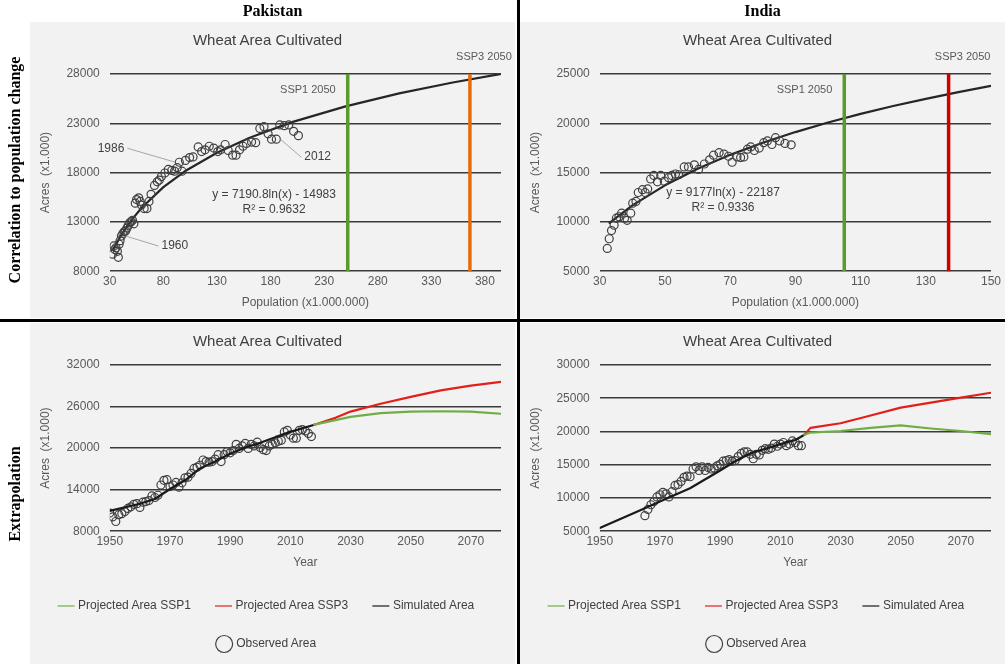  What do you see at coordinates (83, 221) in the screenshot?
I see `y-tick-label: 13000` at bounding box center [83, 221].